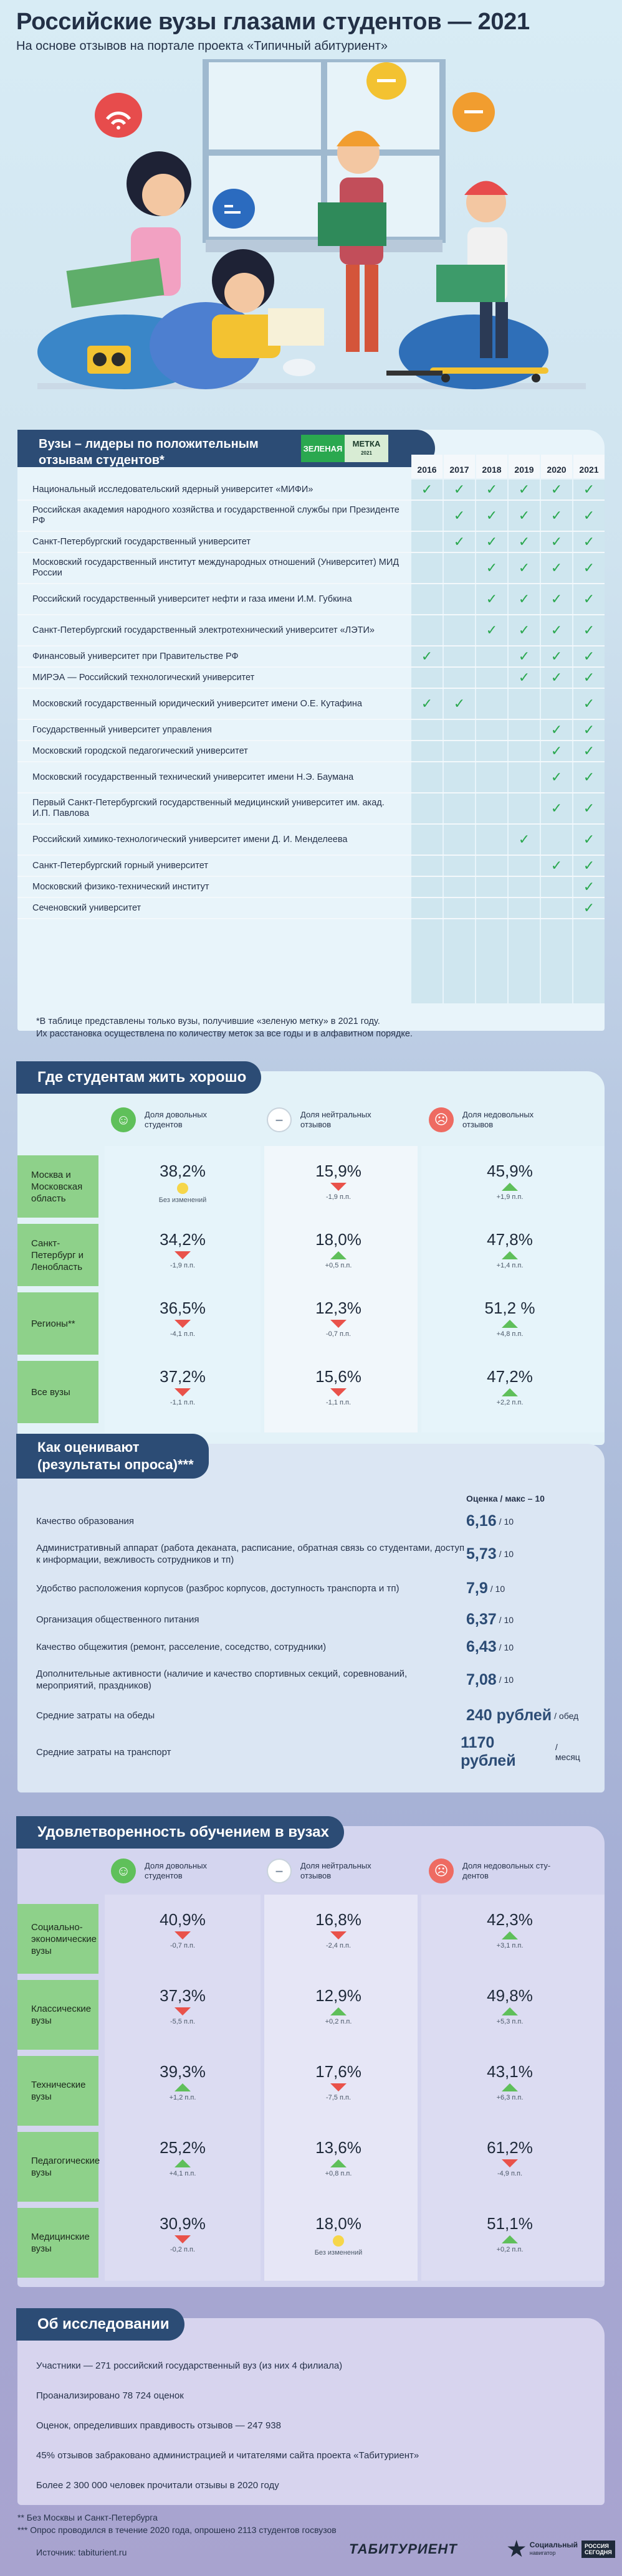  I want to click on tabiturient-logo: ТАБИТУРИЕНТ, so click(403, 2549).